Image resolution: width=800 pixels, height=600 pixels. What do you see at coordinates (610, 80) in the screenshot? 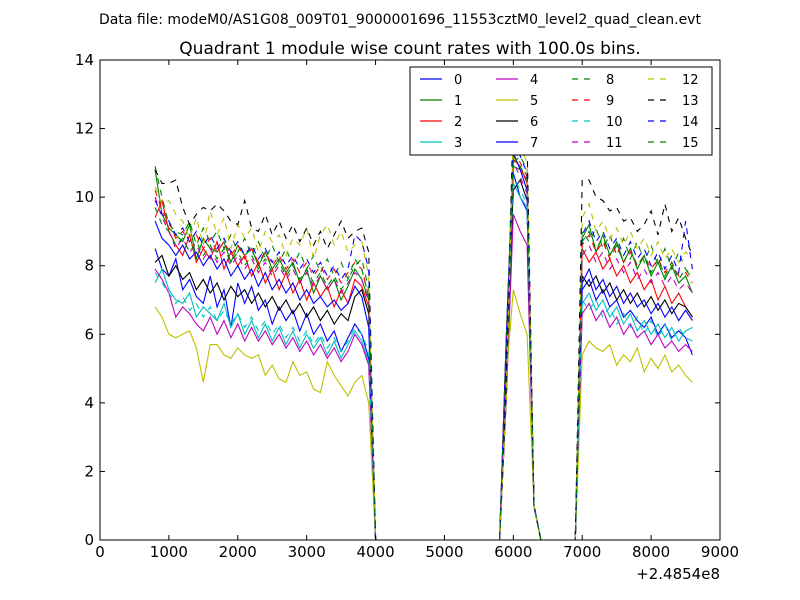
I see `legend-label-8: 8` at bounding box center [610, 80].